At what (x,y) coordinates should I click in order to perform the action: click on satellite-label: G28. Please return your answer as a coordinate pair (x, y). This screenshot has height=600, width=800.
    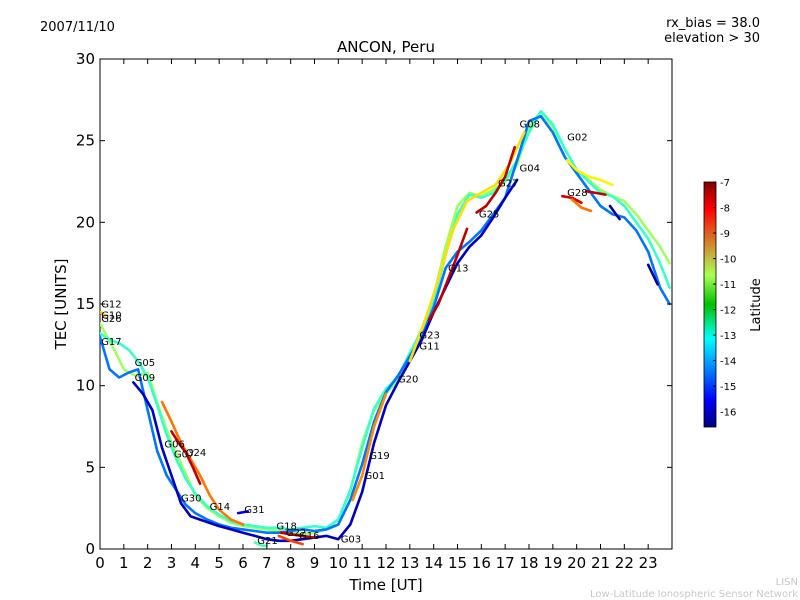
    Looking at the image, I should click on (577, 193).